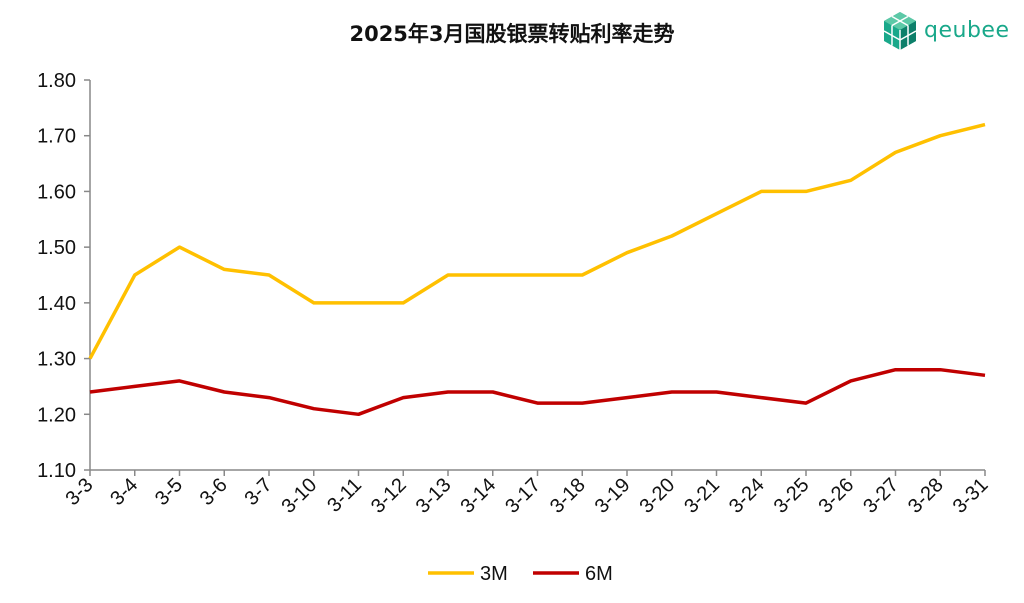  What do you see at coordinates (56, 192) in the screenshot?
I see `y-tick-label: 1.60` at bounding box center [56, 192].